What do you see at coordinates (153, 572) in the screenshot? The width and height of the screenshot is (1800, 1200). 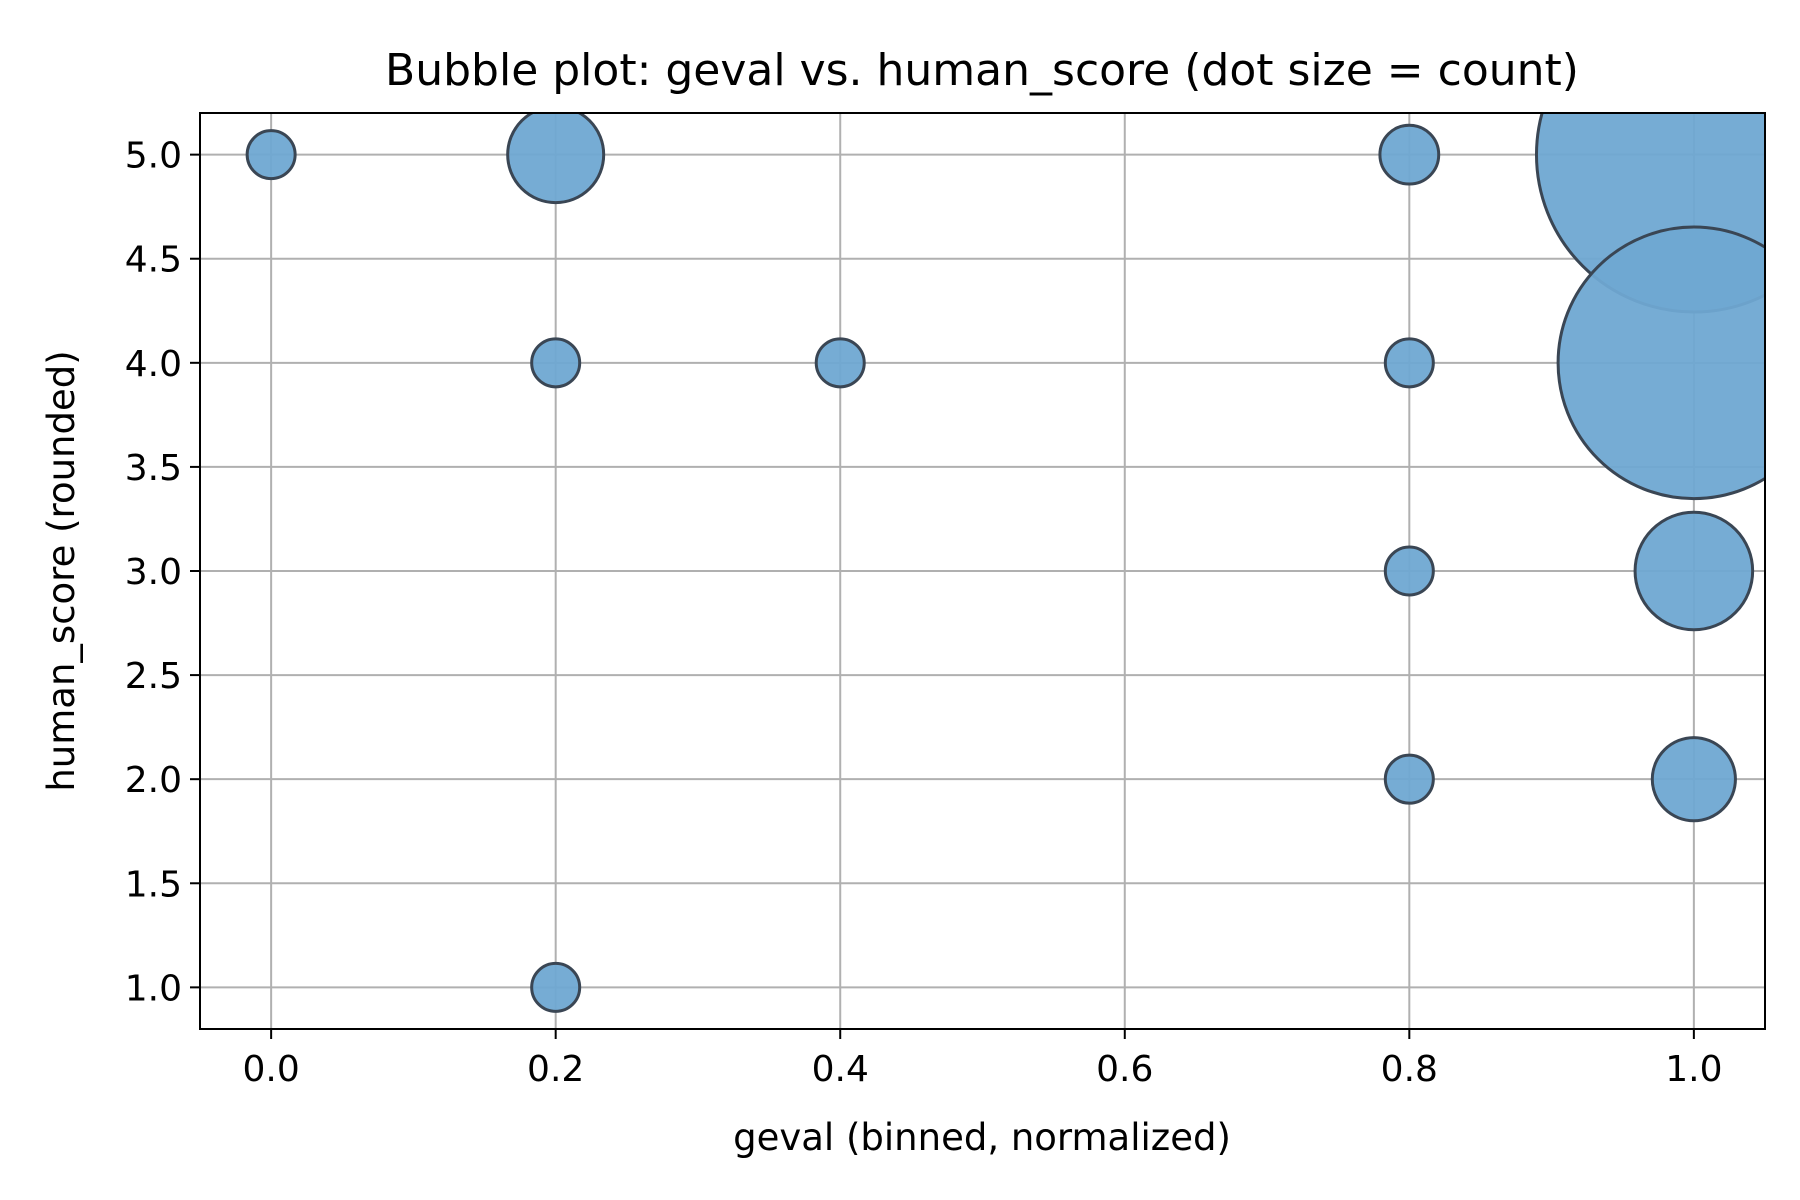 I see `y-tick-label: 3.0` at bounding box center [153, 572].